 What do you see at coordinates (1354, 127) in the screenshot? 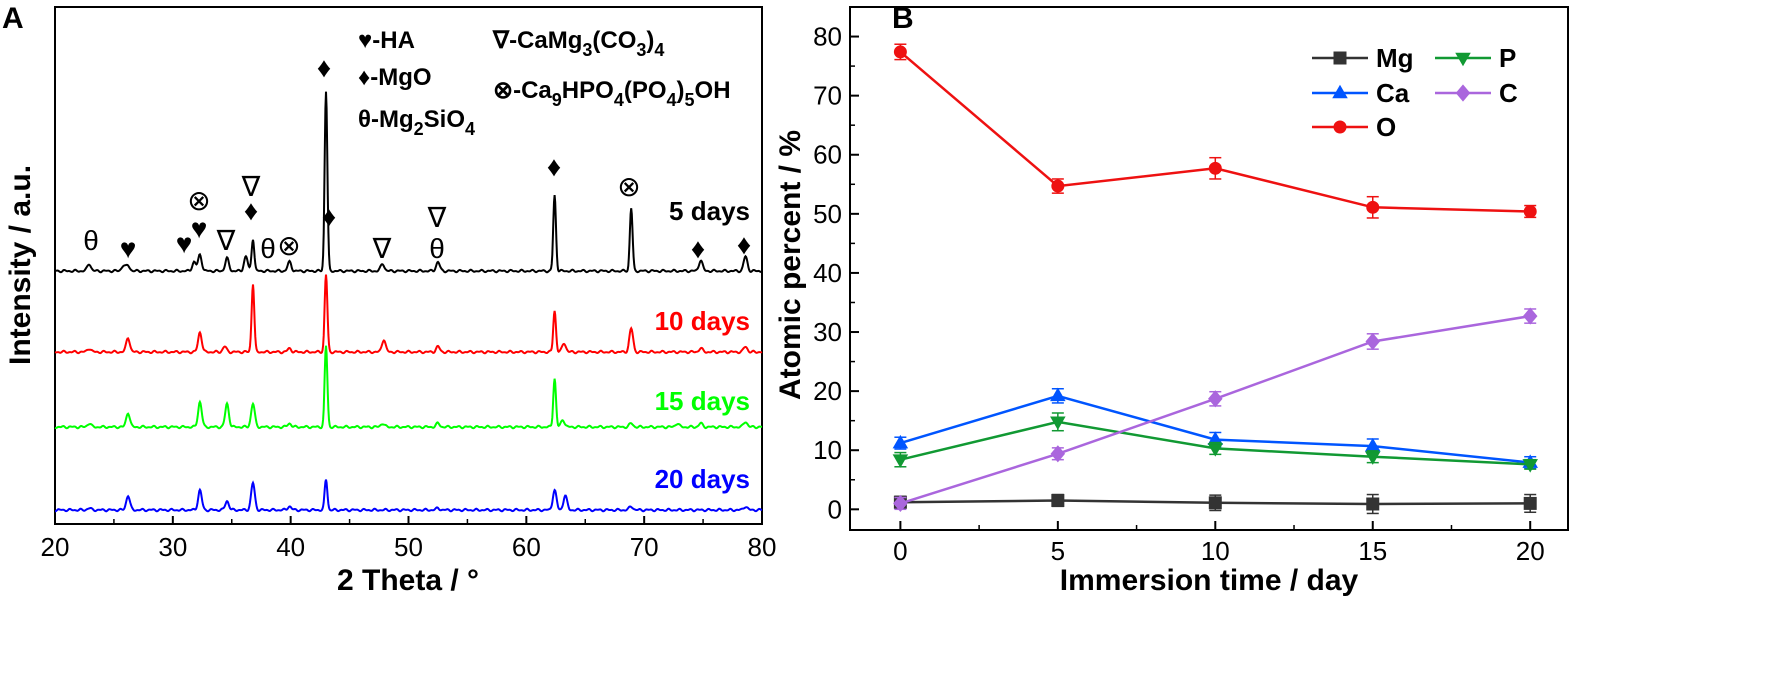
I see `legend-entry-o: O` at bounding box center [1354, 127].